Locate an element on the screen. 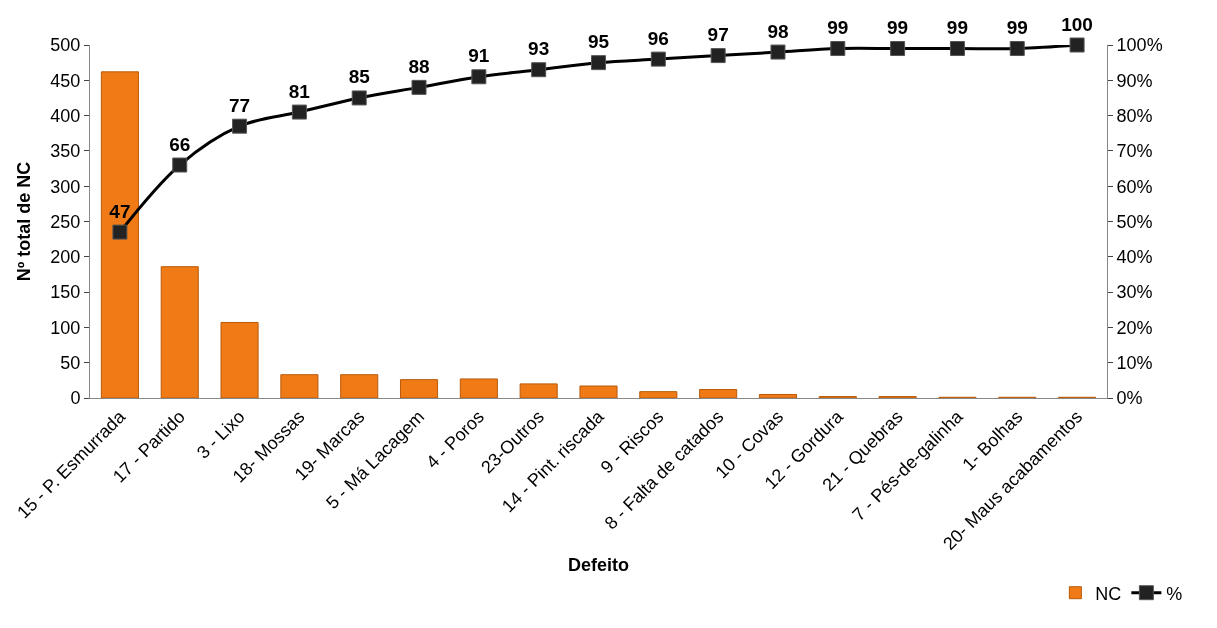  data-label: 66 is located at coordinates (180, 144).